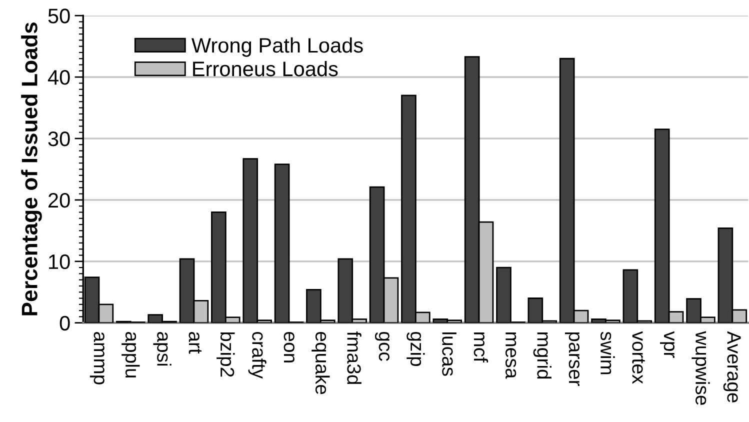 The height and width of the screenshot is (422, 749). I want to click on x-tick-label: gcc, so click(382, 346).